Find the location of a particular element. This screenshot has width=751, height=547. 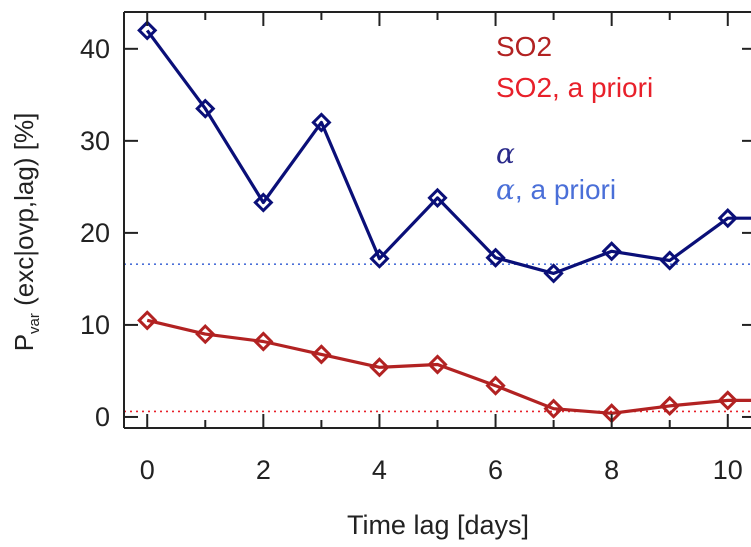

x-tick-label-10: 10 is located at coordinates (728, 470).